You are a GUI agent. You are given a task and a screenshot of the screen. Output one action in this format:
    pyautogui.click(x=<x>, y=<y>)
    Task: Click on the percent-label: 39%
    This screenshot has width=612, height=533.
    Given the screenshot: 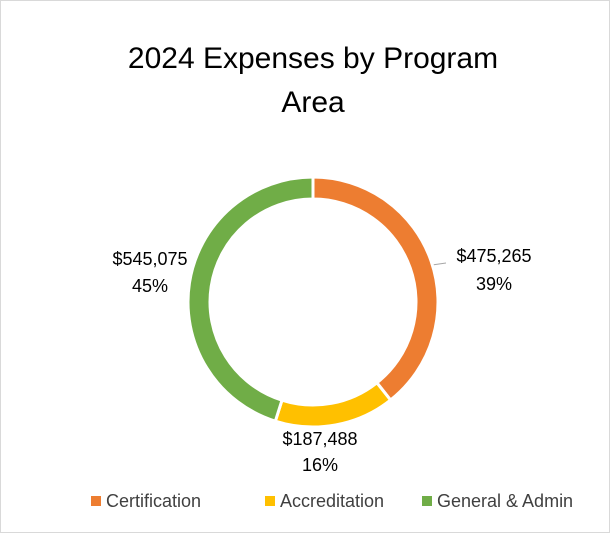 What is the action you would take?
    pyautogui.click(x=494, y=284)
    